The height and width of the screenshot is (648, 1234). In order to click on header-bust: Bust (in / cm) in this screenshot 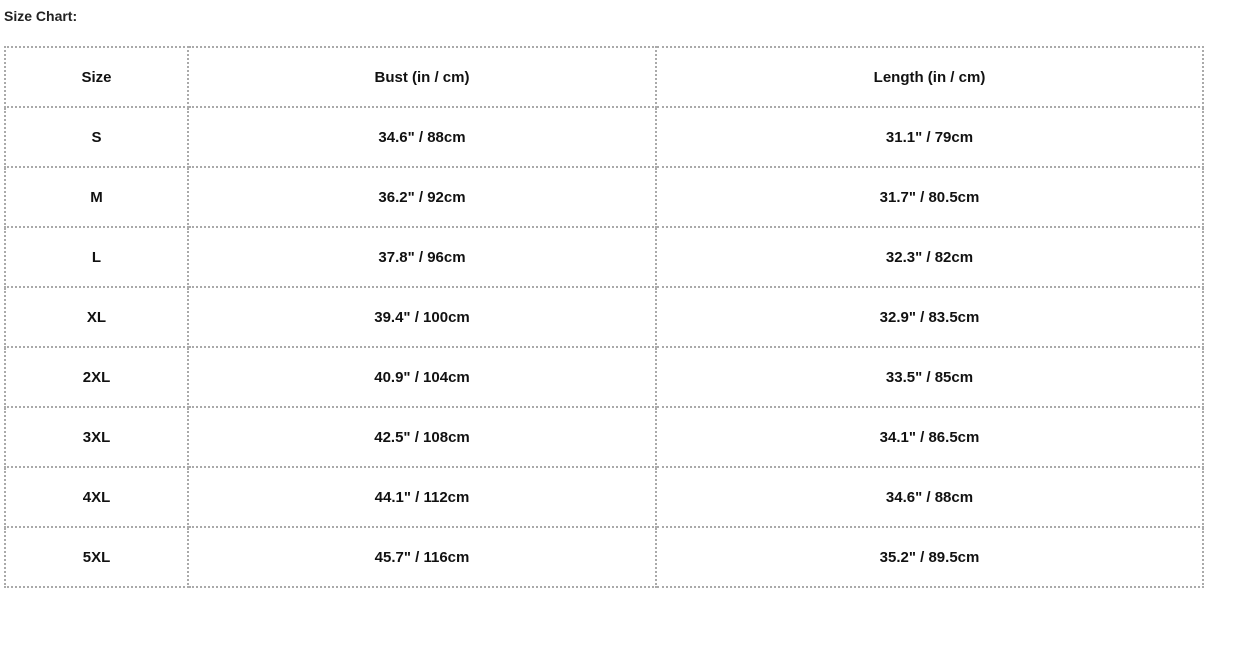, I will do `click(422, 77)`.